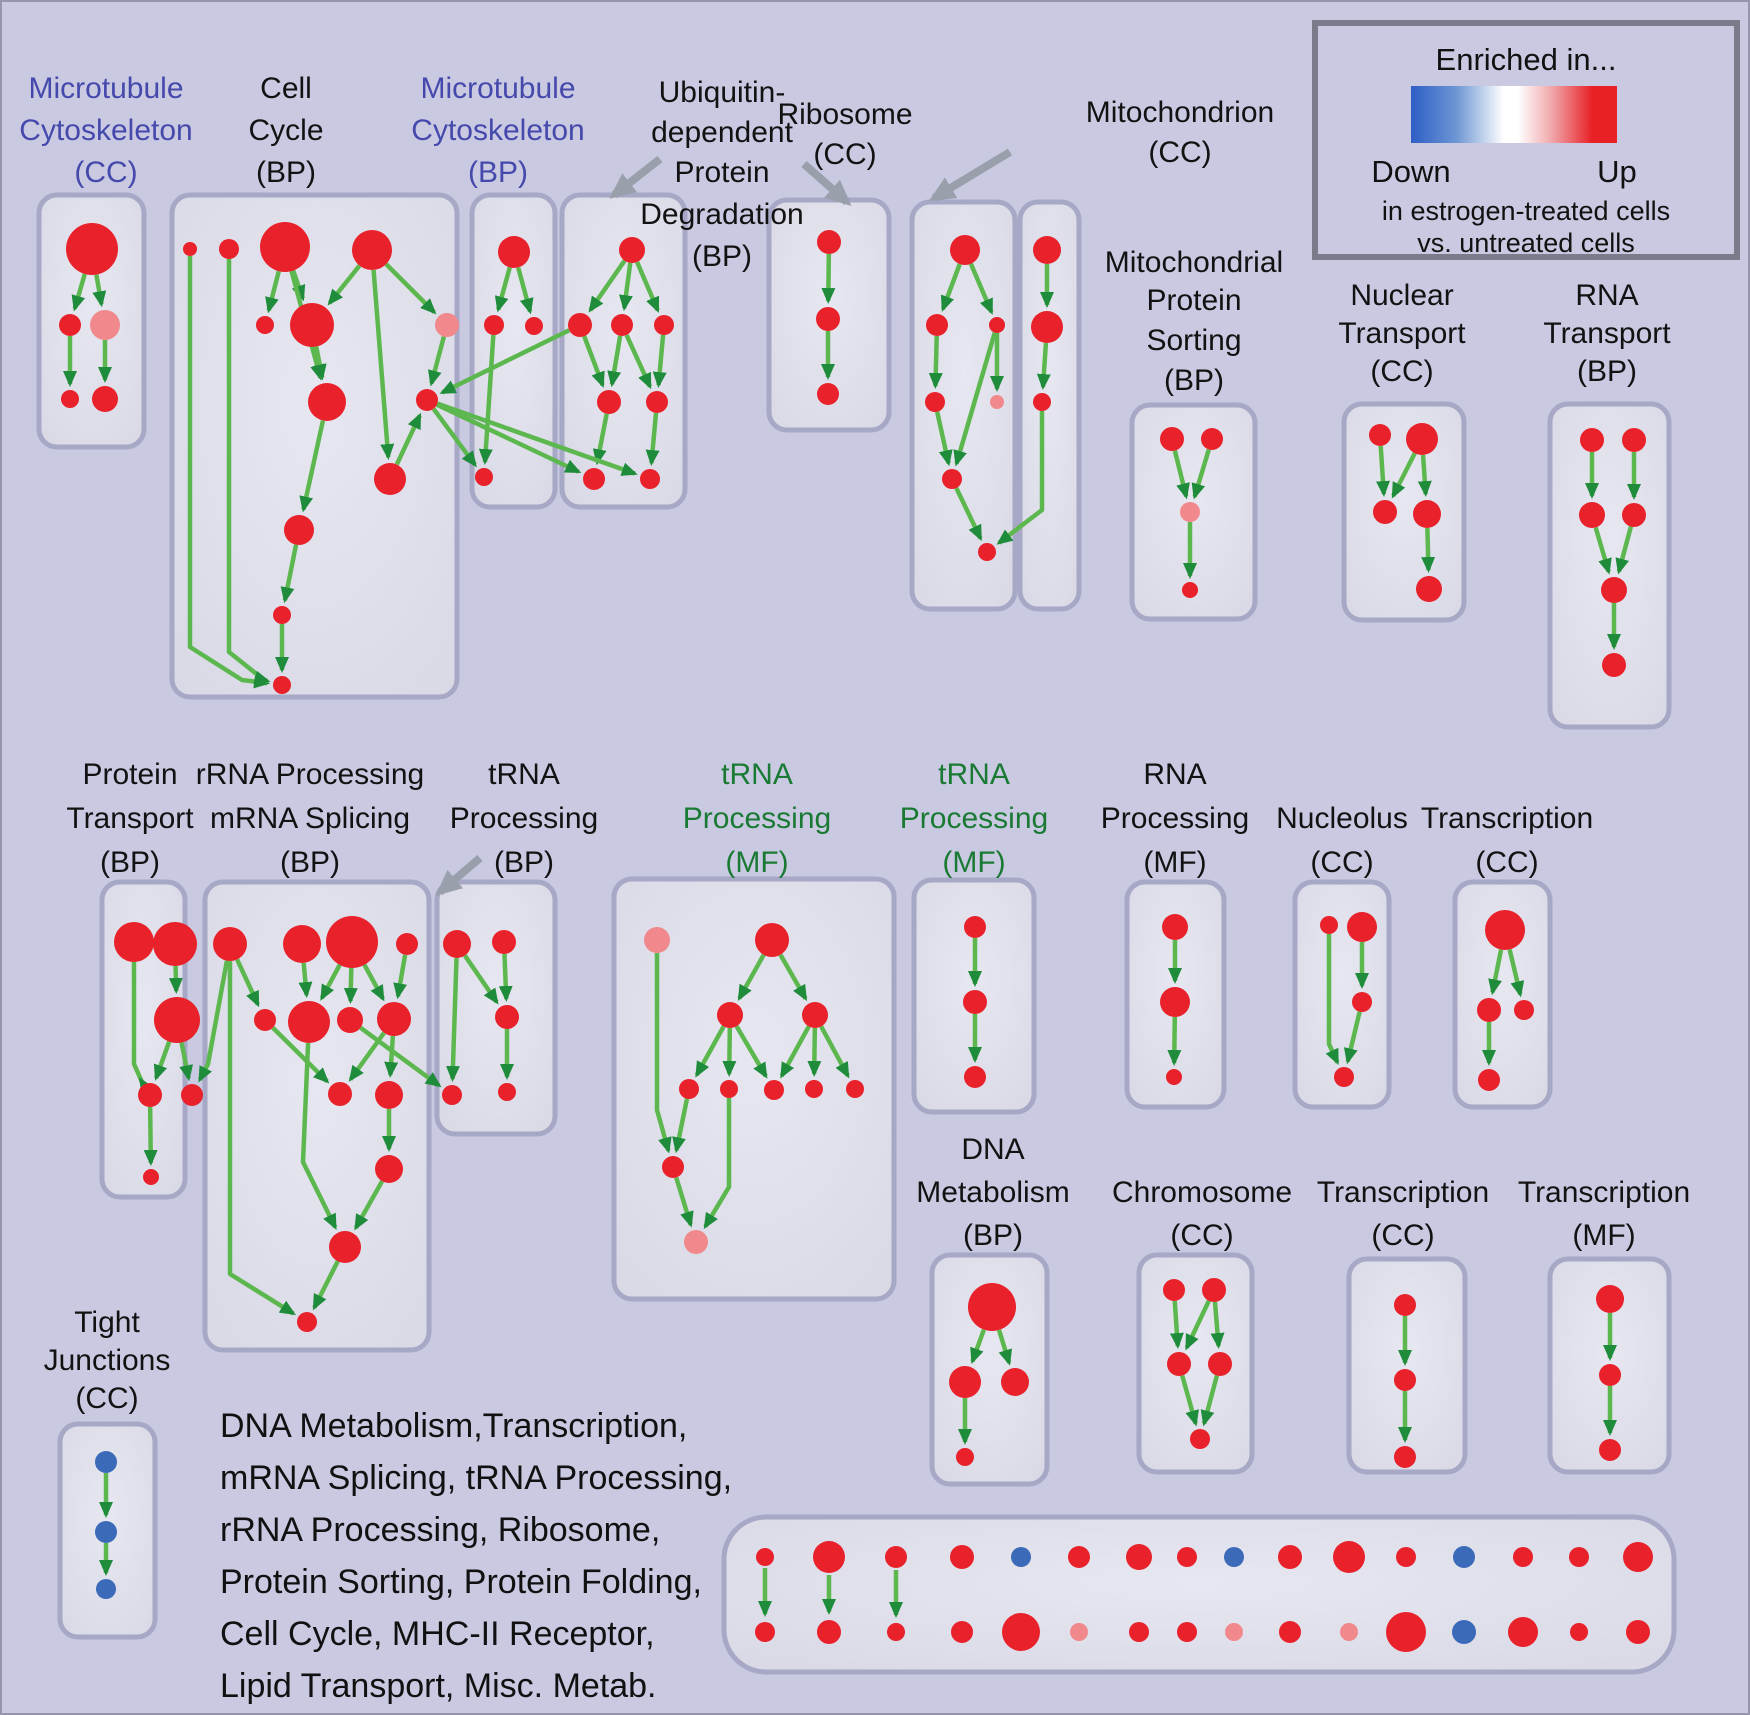 Image resolution: width=1750 pixels, height=1715 pixels. What do you see at coordinates (461, 1582) in the screenshot?
I see `ungrouped-terms-line: Protein Sorting, Protein Folding,` at bounding box center [461, 1582].